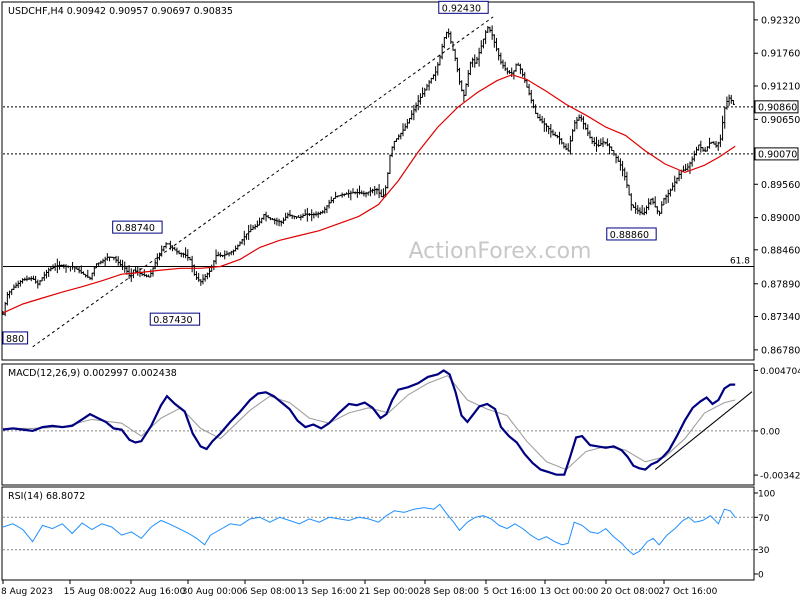 This screenshot has width=800, height=600. I want to click on macd-trend-line, so click(703, 430).